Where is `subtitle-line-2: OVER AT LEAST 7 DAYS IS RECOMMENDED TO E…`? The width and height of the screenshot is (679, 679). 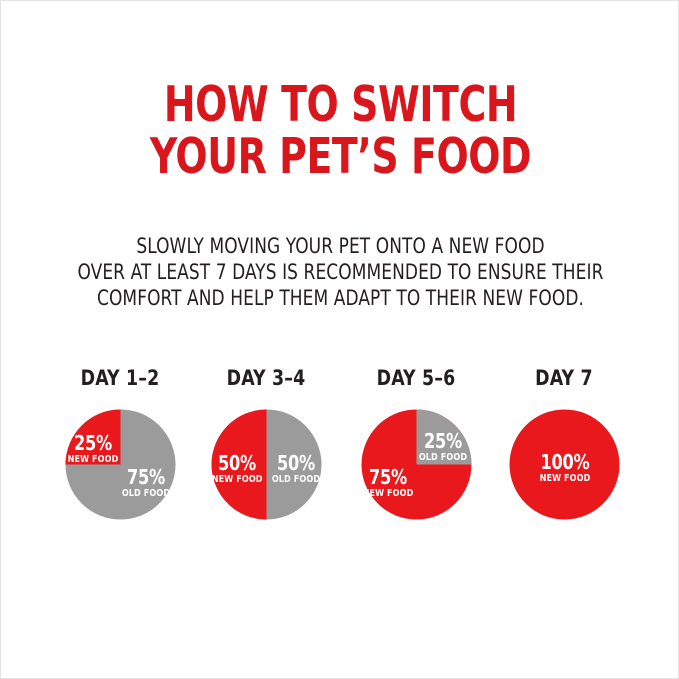 subtitle-line-2: OVER AT LEAST 7 DAYS IS RECOMMENDED TO E… is located at coordinates (340, 272).